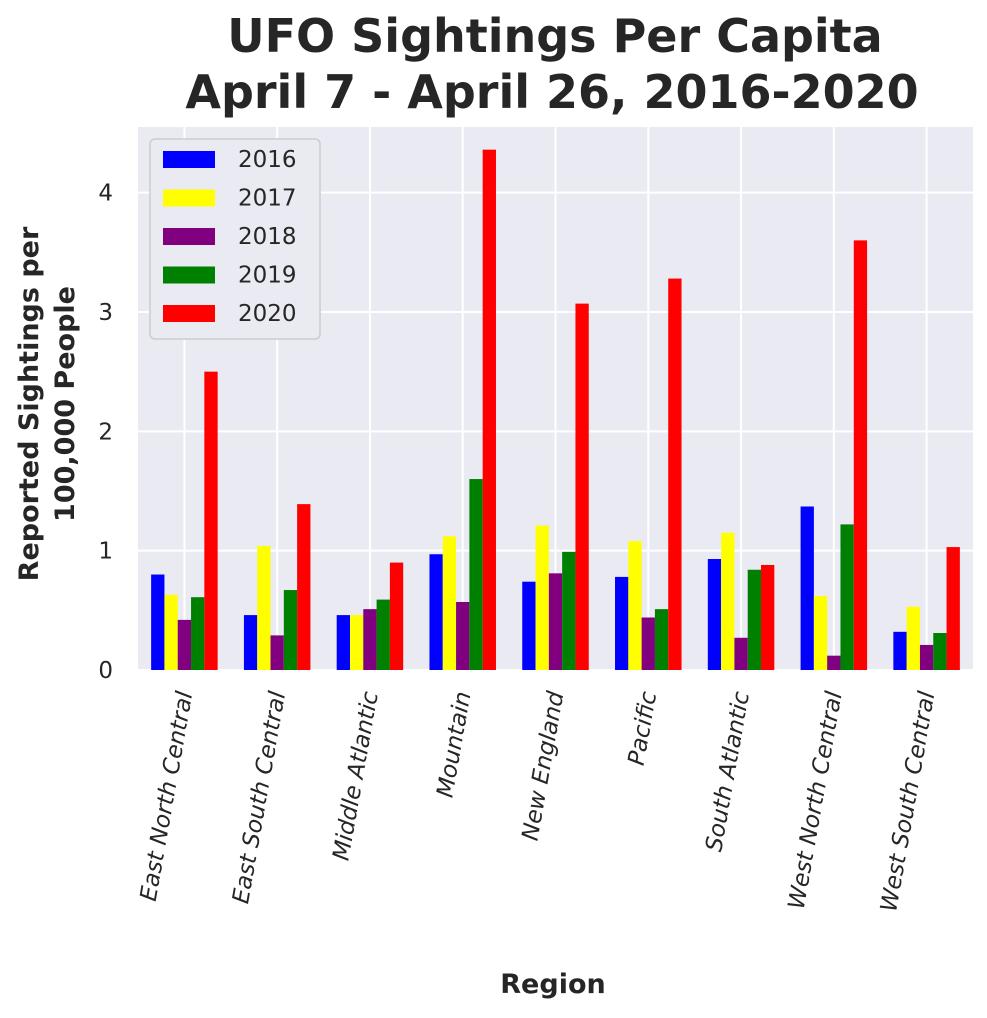 Image resolution: width=987 pixels, height=1018 pixels. Describe the element at coordinates (267, 276) in the screenshot. I see `legend-label-2019: 2019` at that location.